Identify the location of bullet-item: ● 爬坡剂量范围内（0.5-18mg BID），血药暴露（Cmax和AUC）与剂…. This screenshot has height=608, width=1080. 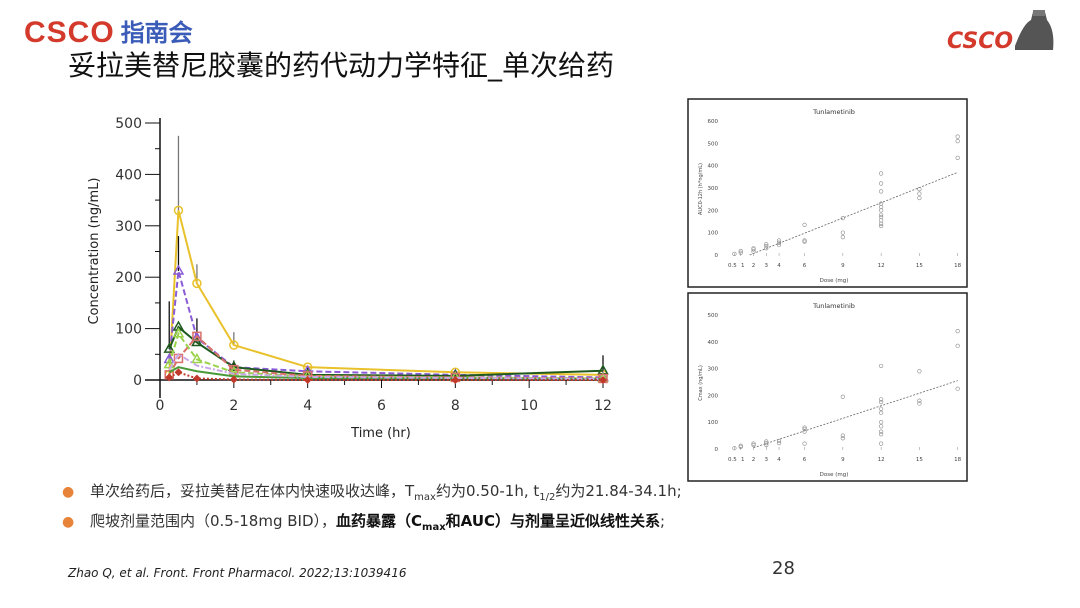
(372, 525).